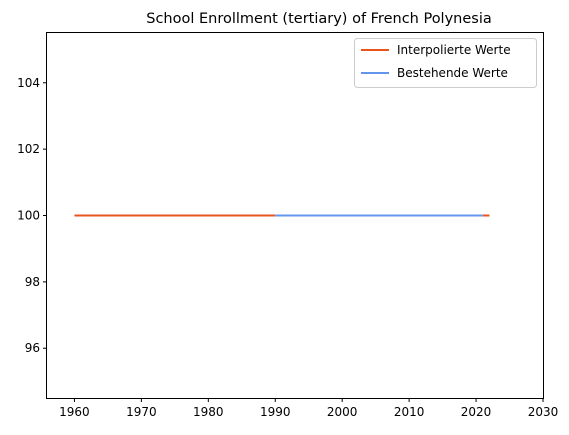 The image size is (569, 435). I want to click on y-axis: 96 98 100 102 104, so click(32, 215).